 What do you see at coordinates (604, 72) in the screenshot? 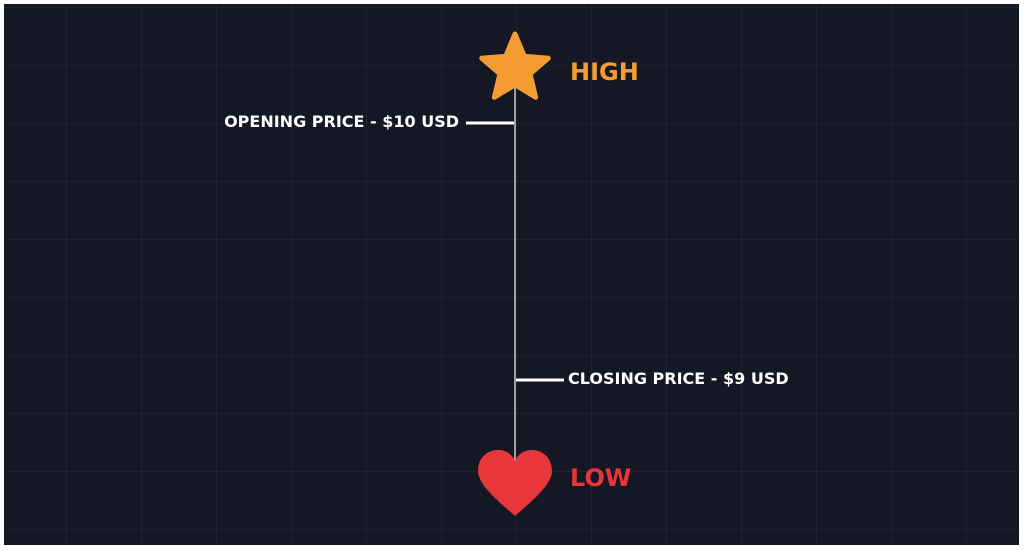
I see `high-label: HIGH` at bounding box center [604, 72].